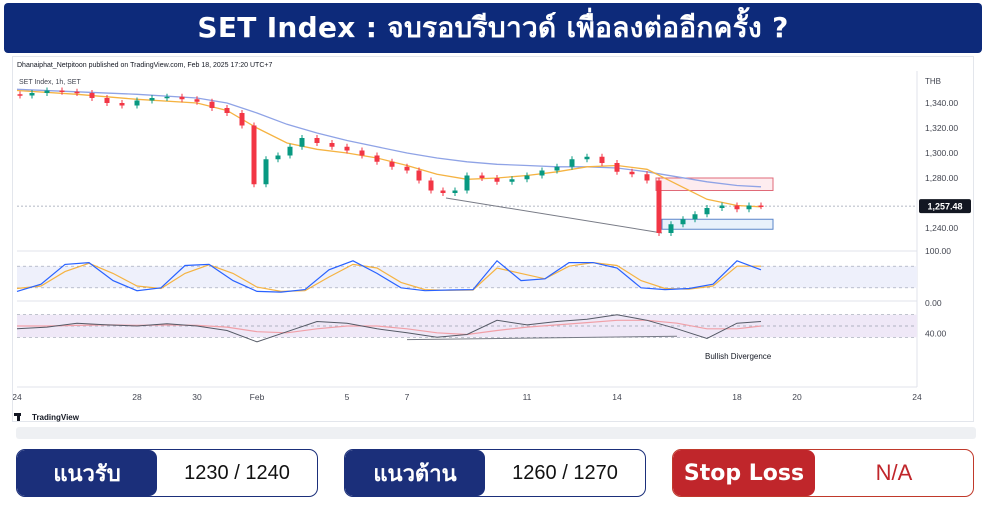 The image size is (986, 506). Describe the element at coordinates (167, 473) in the screenshot. I see `support-box: แนวรับ 1230 / 1240` at that location.